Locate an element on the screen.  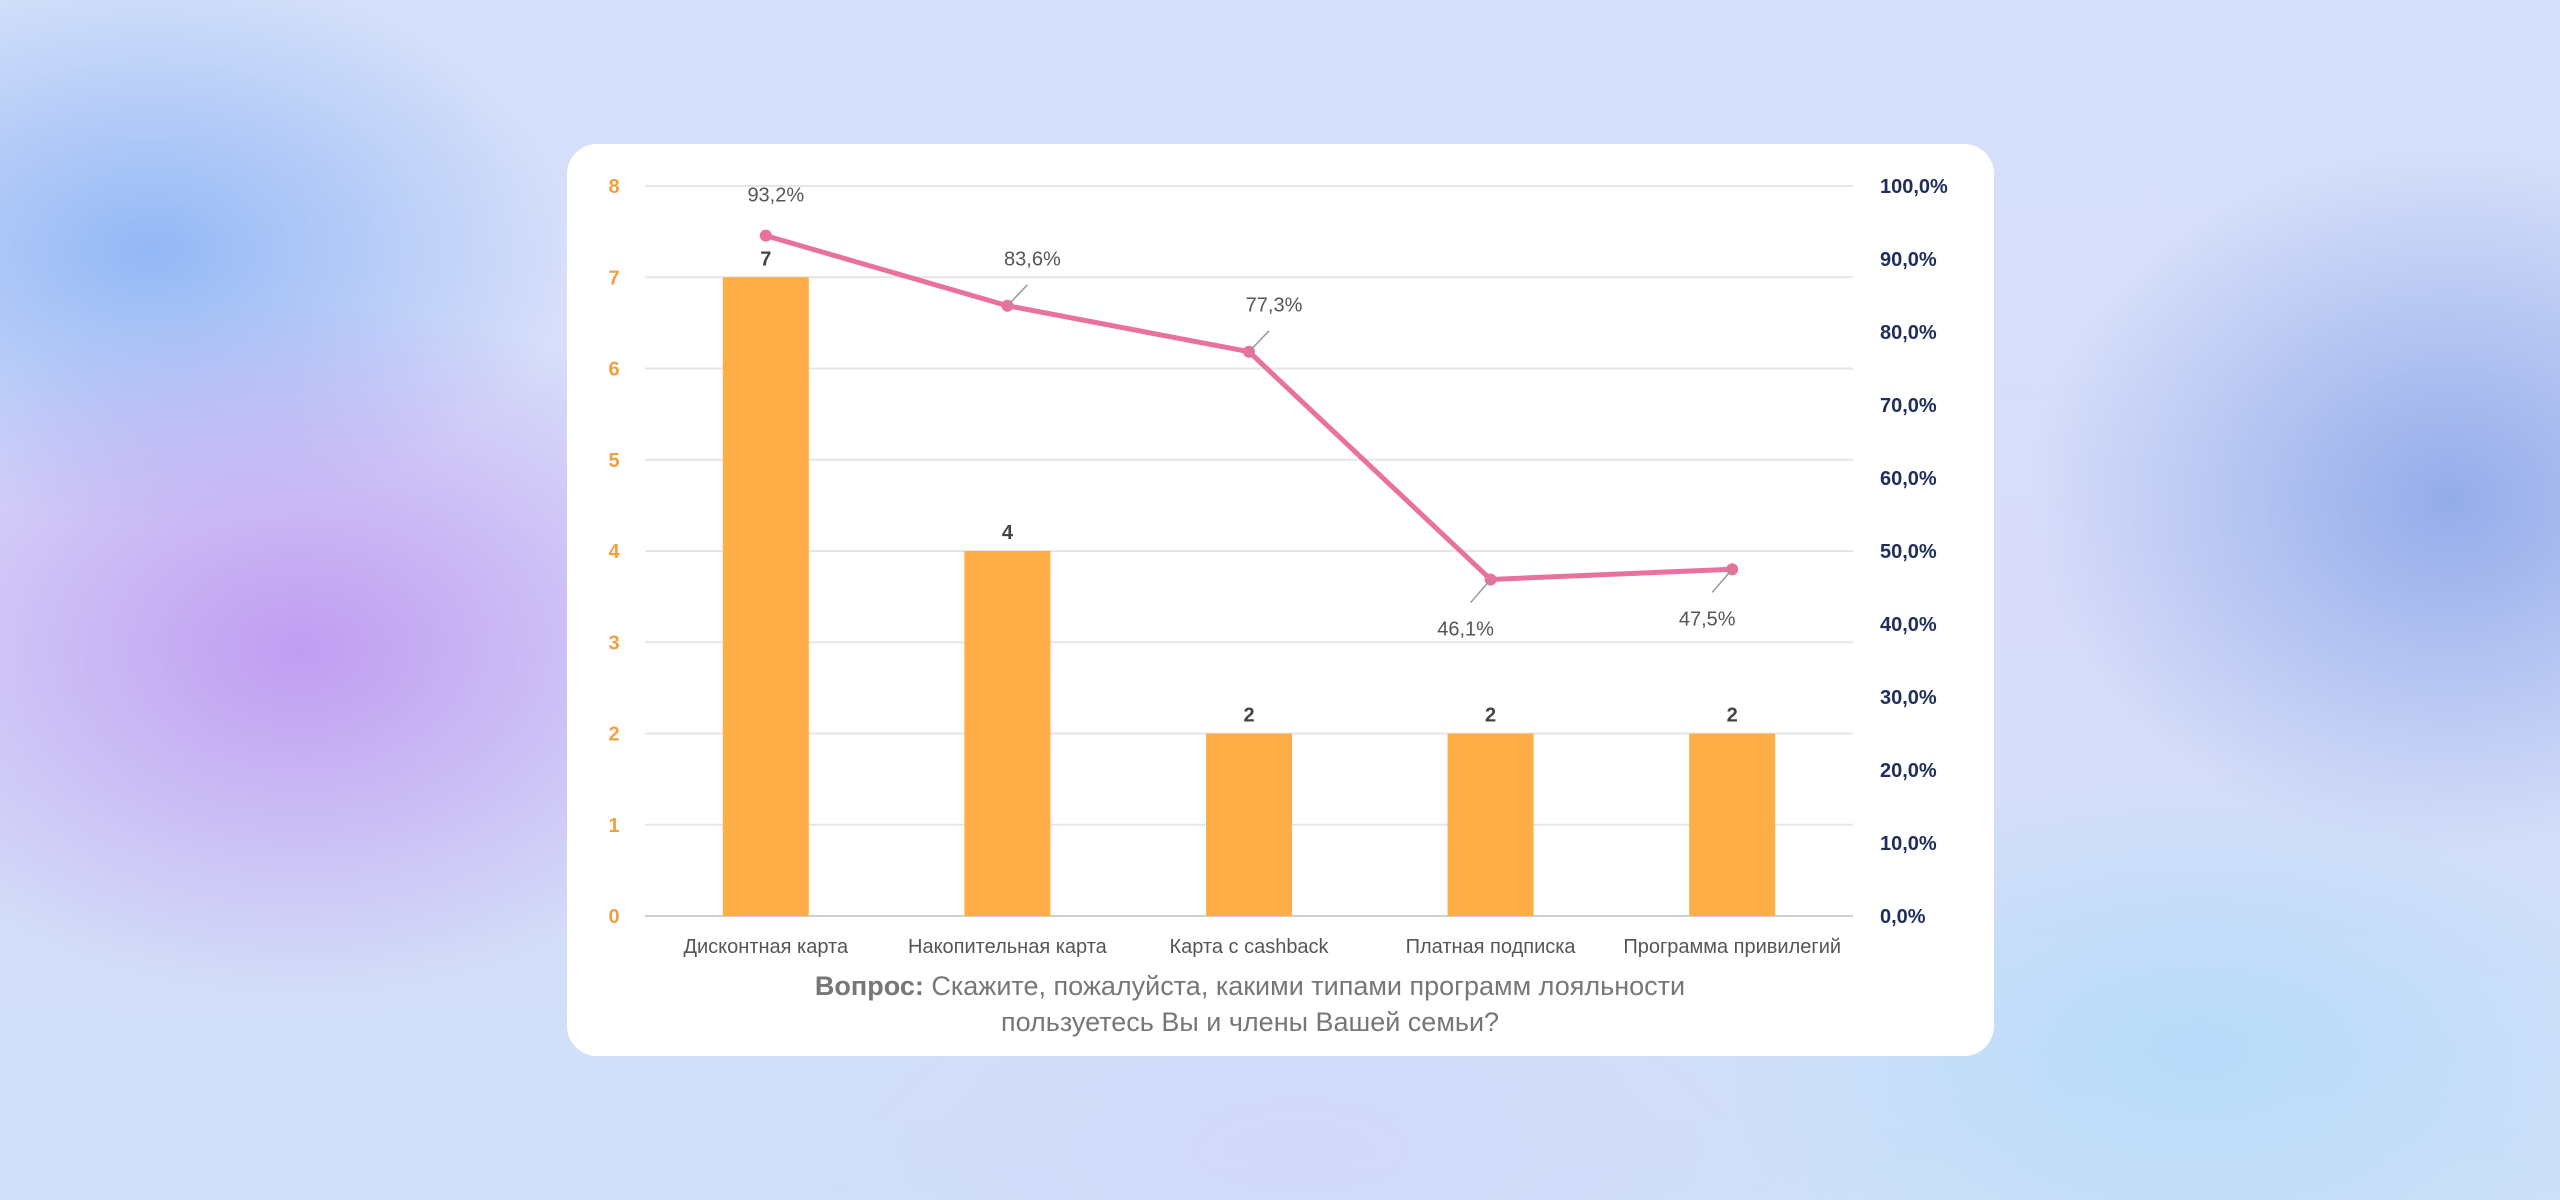
line-value-label: 46,1% is located at coordinates (1465, 629).